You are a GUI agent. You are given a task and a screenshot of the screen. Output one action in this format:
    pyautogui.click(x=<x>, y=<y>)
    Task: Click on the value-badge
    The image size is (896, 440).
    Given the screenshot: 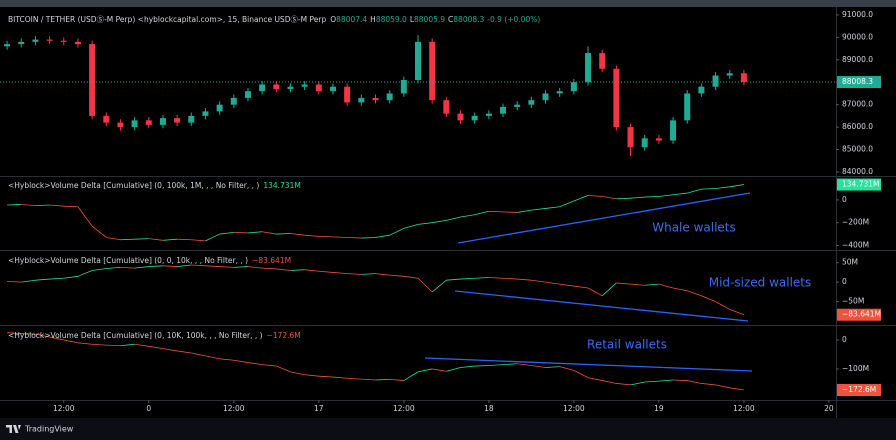 What is the action you would take?
    pyautogui.click(x=859, y=184)
    